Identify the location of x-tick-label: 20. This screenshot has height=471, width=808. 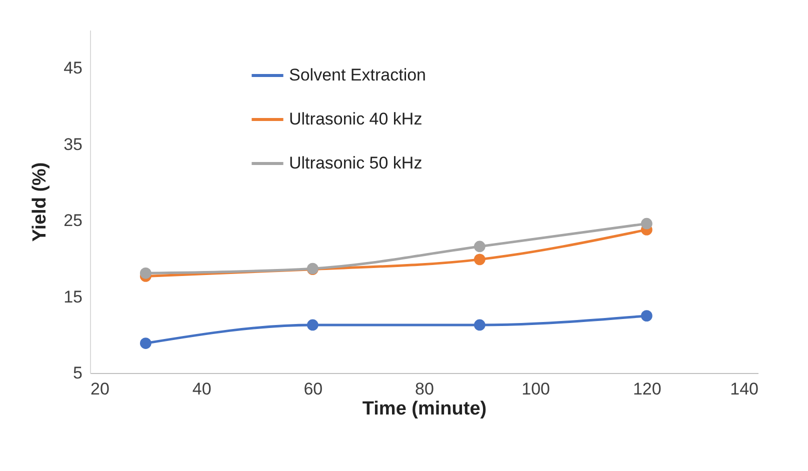
(100, 389).